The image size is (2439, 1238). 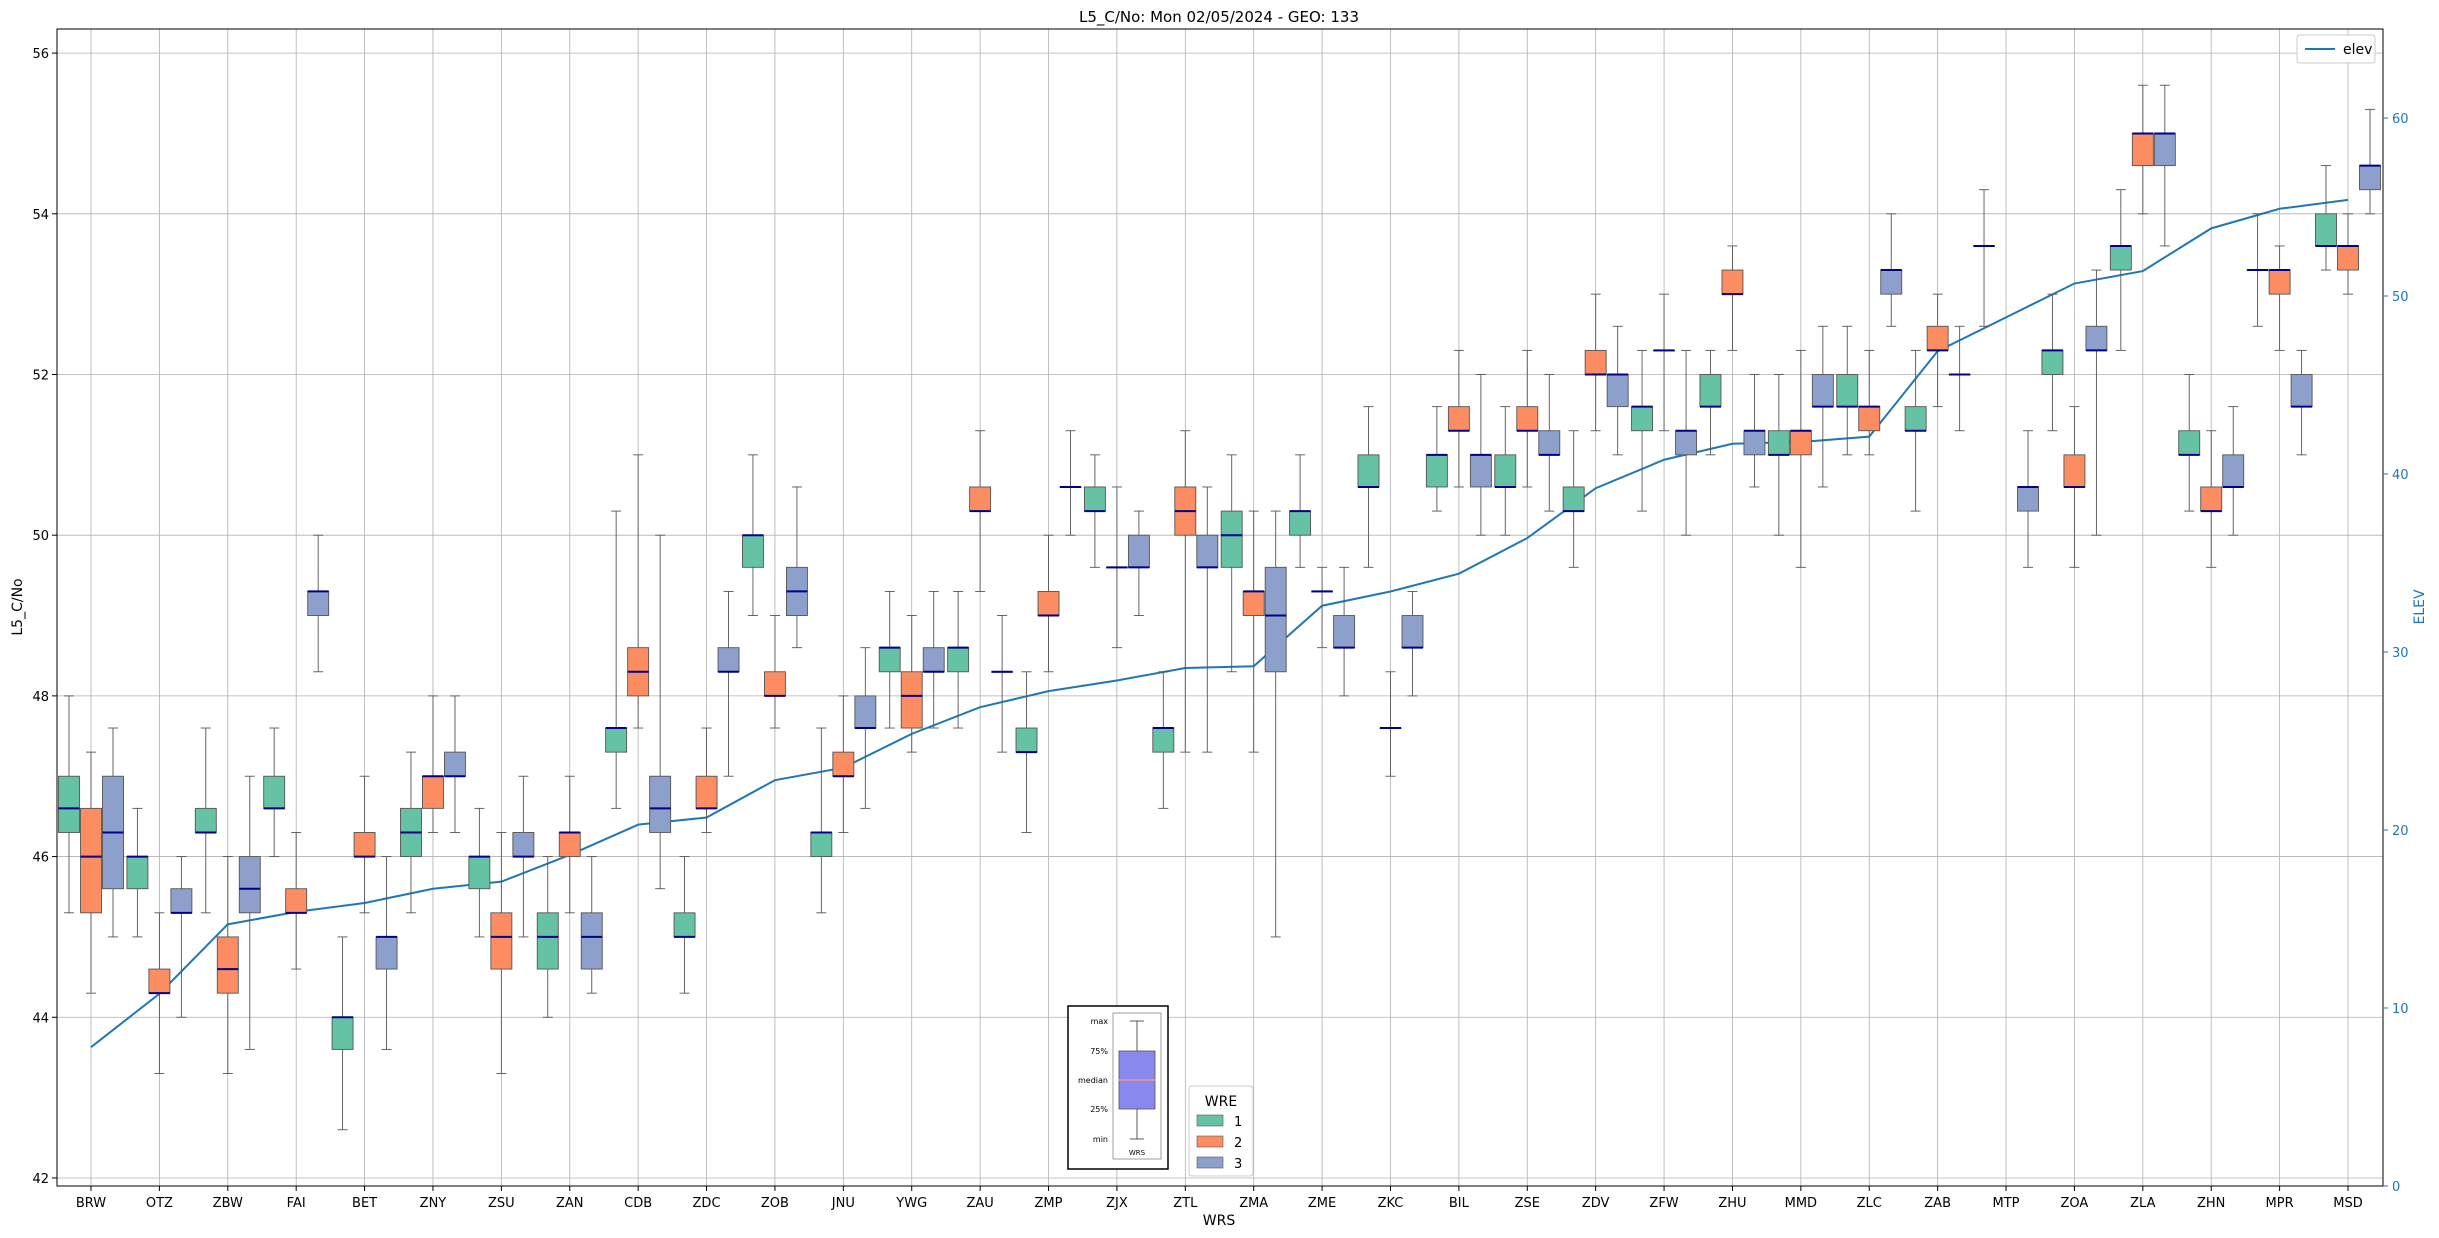 What do you see at coordinates (1238, 1164) in the screenshot?
I see `wre-legend-label-3: 3` at bounding box center [1238, 1164].